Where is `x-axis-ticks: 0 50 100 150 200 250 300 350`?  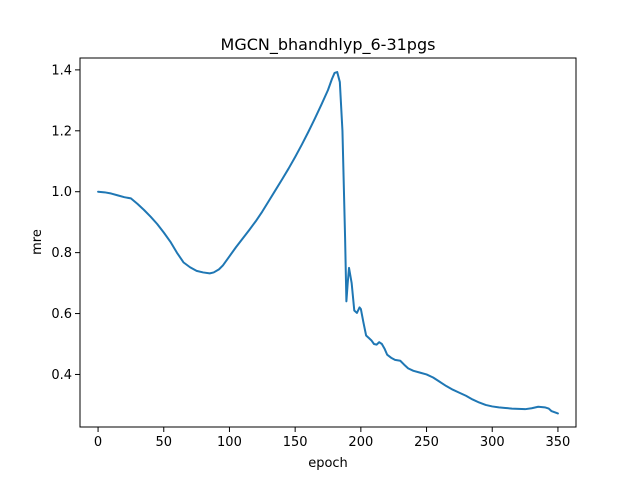
x-axis-ticks: 0 50 100 150 200 250 300 350 is located at coordinates (332, 438).